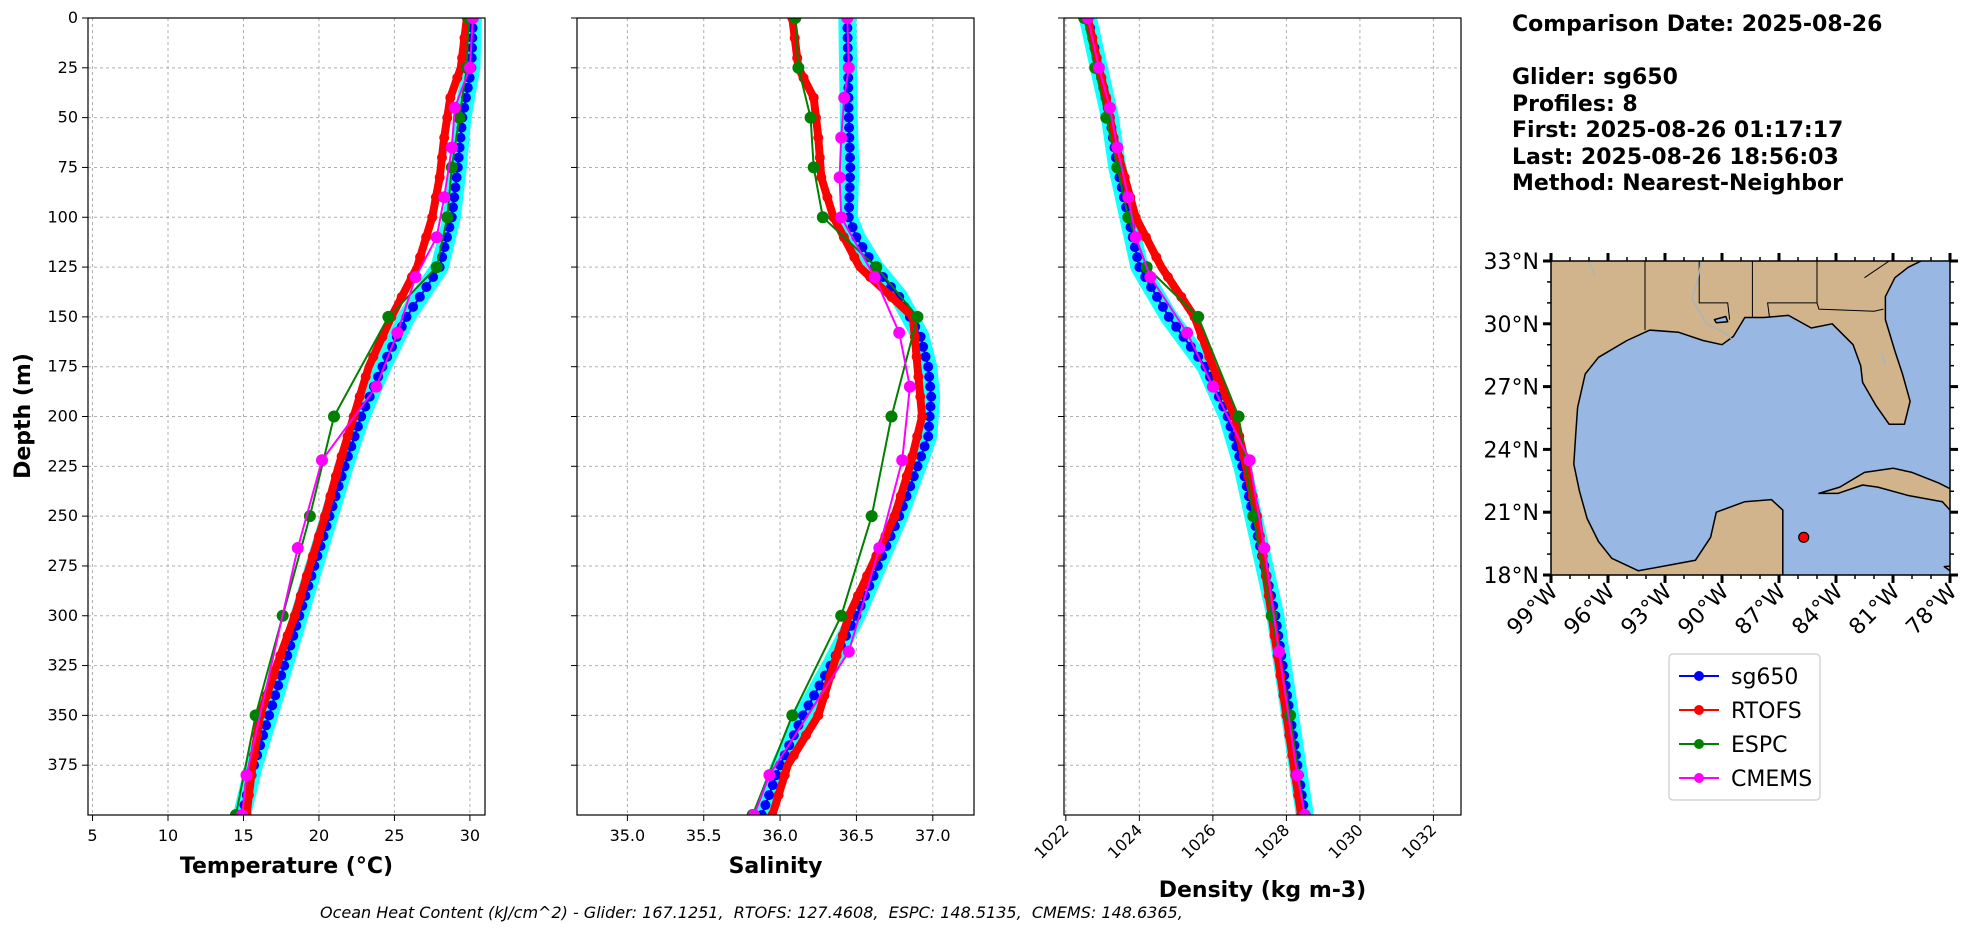 The width and height of the screenshot is (1987, 934). Describe the element at coordinates (1697, 24) in the screenshot. I see `comparison-date: Comparison Date: 2025-08-26` at that location.